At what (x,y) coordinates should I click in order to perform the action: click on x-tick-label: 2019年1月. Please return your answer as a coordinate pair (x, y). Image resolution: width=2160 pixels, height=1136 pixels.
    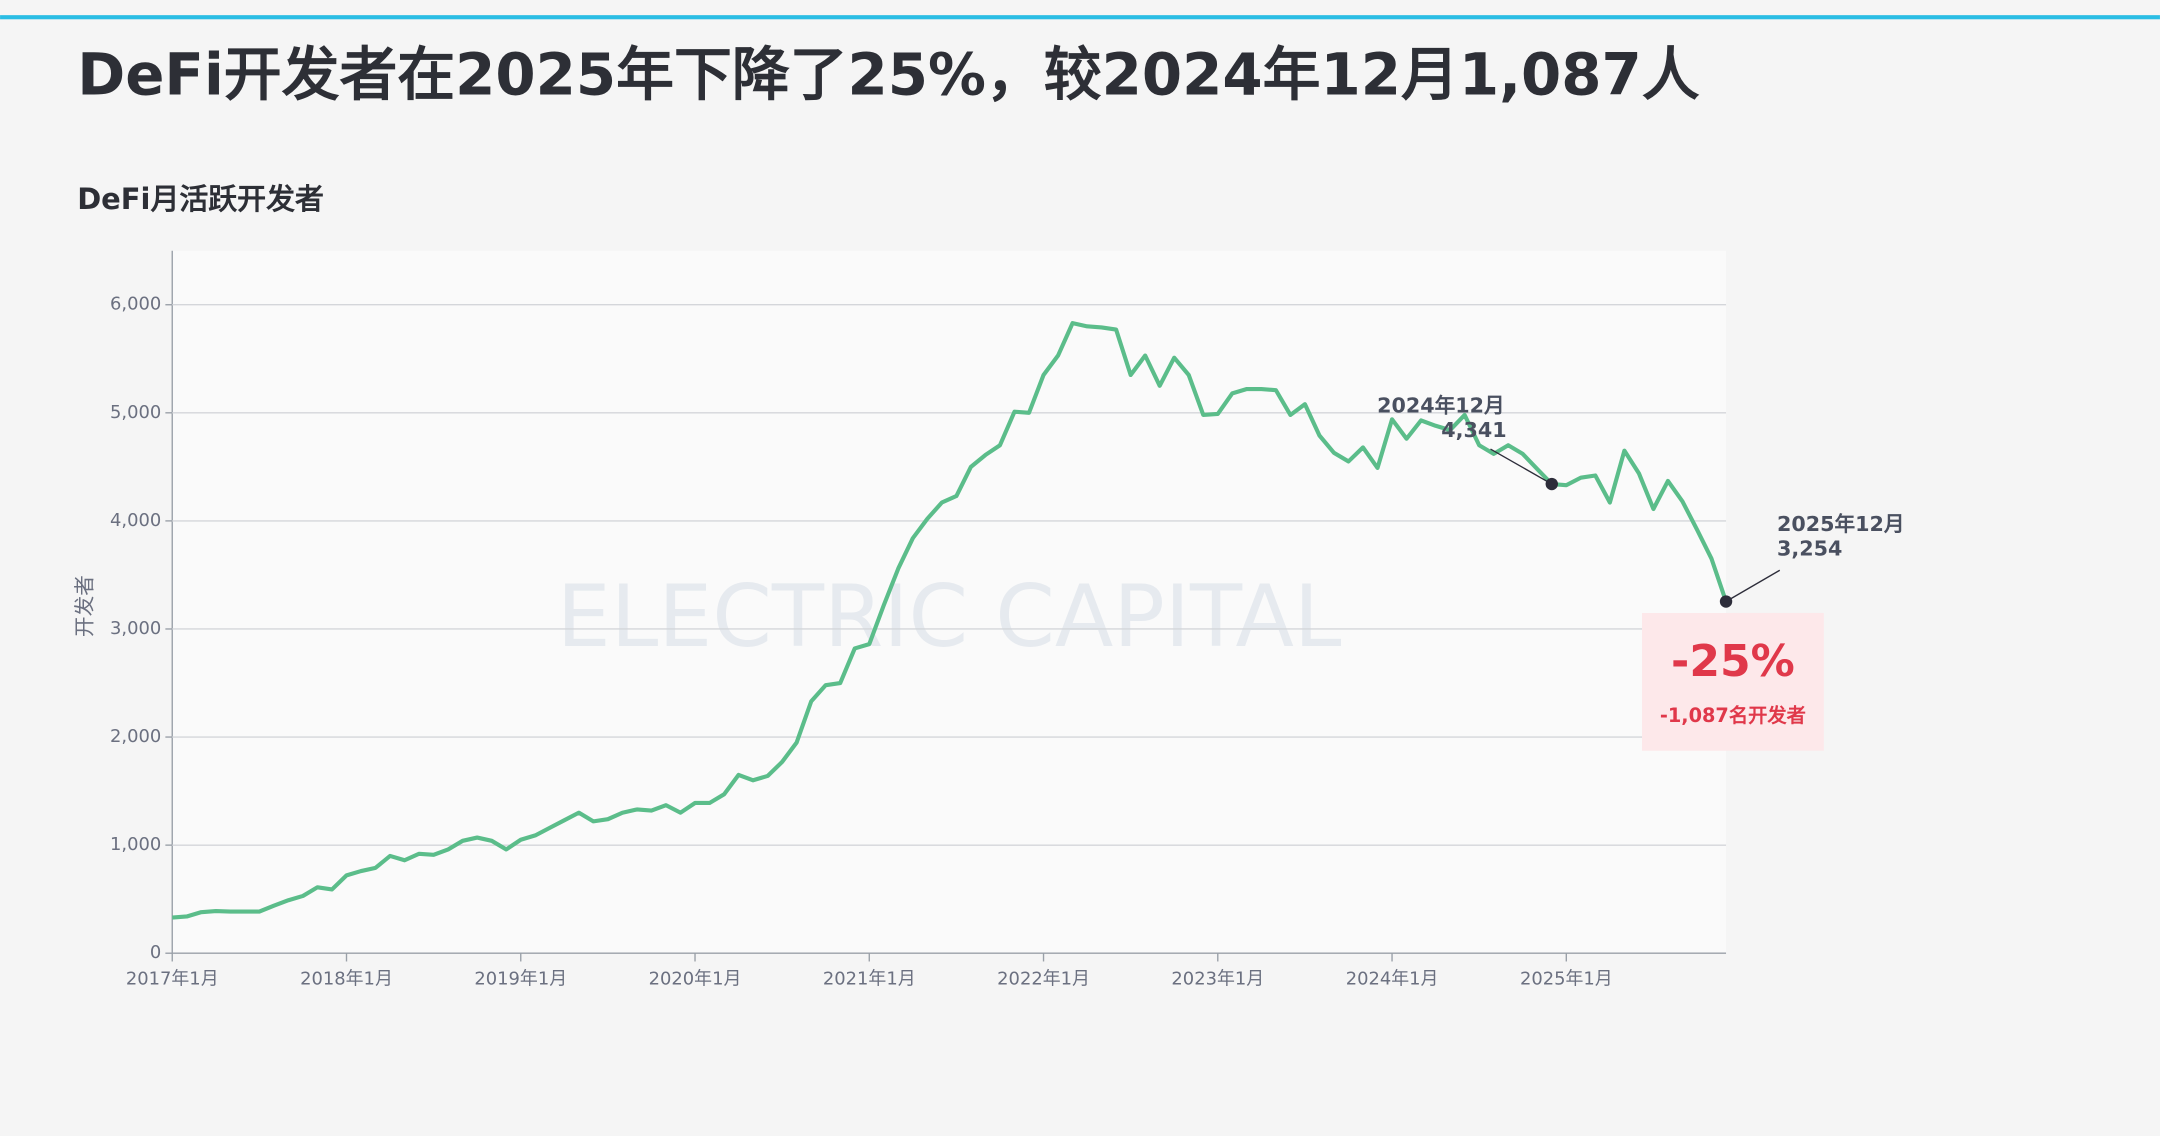
    Looking at the image, I should click on (520, 978).